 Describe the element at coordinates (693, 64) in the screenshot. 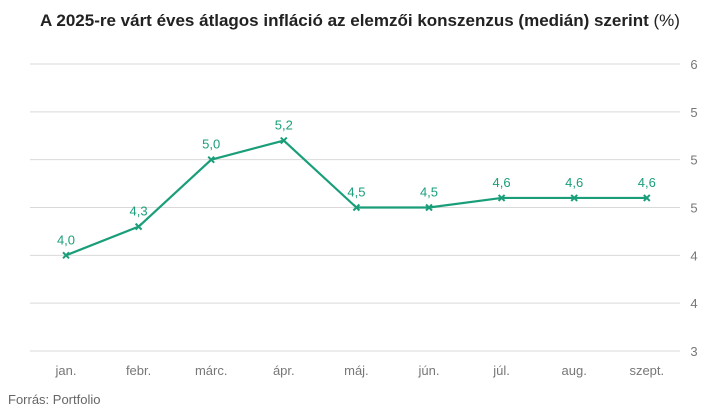

I see `y-tick-label: 6` at that location.